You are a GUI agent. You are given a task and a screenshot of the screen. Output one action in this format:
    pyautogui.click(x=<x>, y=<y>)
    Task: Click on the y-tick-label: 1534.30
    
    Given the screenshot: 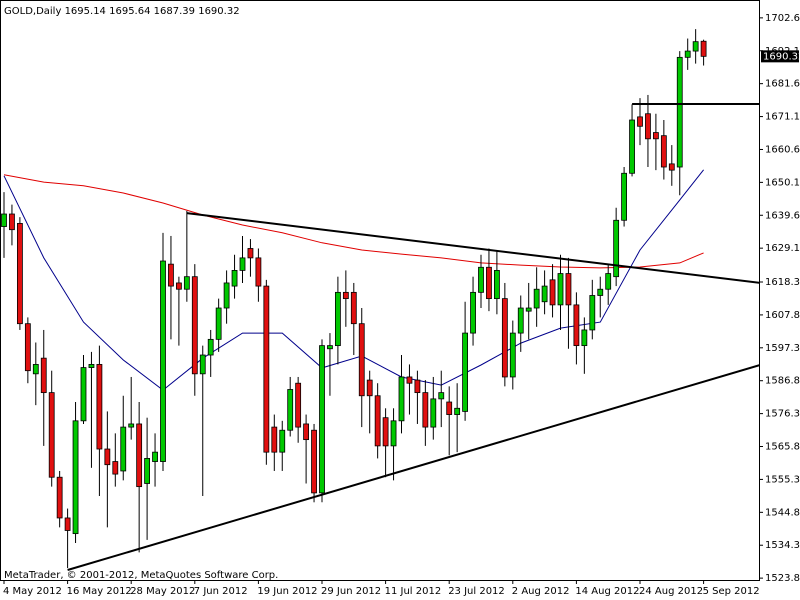 What is the action you would take?
    pyautogui.click(x=782, y=545)
    